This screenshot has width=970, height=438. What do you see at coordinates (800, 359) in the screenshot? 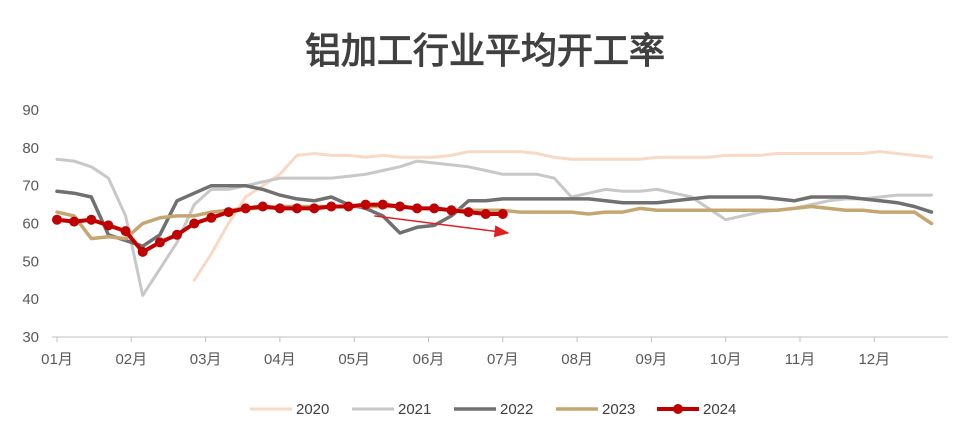
I see `x-tick-label: 11月` at bounding box center [800, 359].